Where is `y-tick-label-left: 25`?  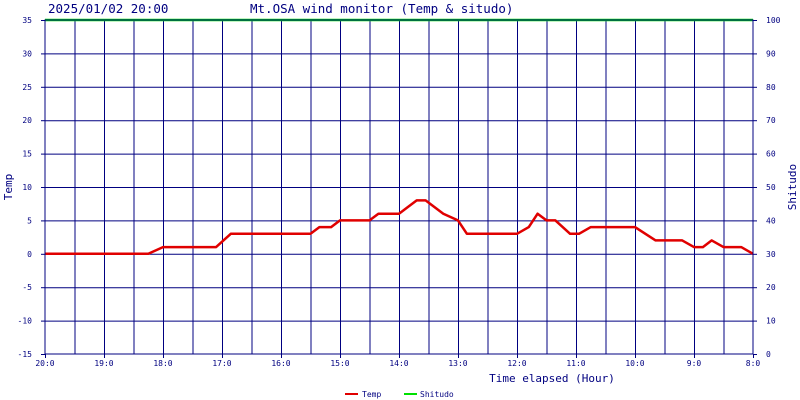 y-tick-label-left: 25 is located at coordinates (27, 87).